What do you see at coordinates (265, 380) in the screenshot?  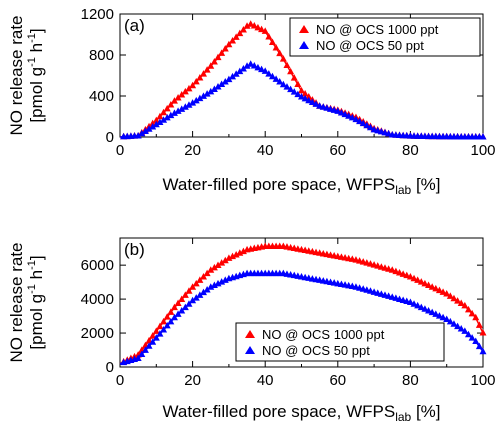 I see `x-tick-label: 40` at bounding box center [265, 380].